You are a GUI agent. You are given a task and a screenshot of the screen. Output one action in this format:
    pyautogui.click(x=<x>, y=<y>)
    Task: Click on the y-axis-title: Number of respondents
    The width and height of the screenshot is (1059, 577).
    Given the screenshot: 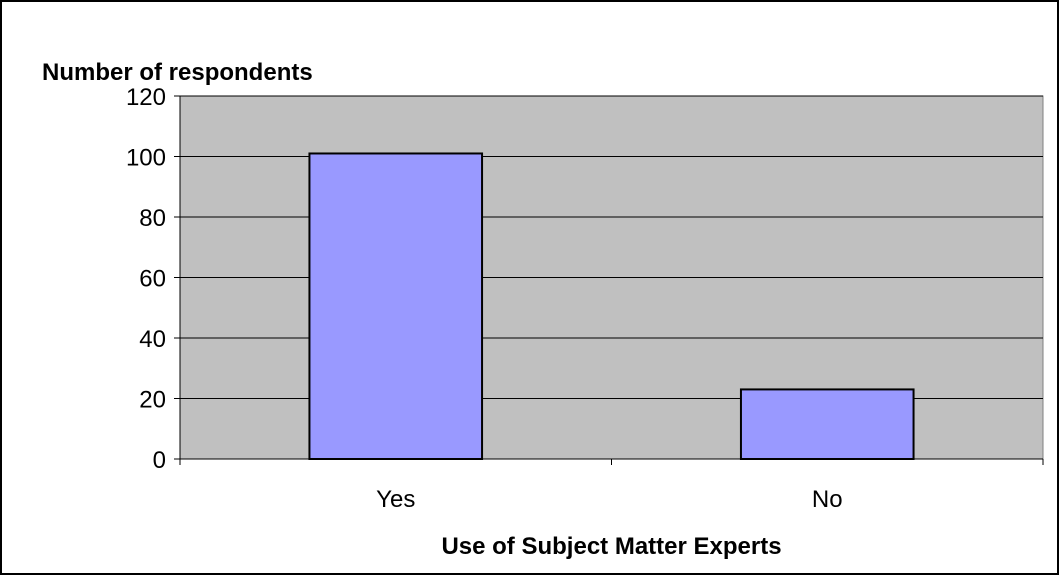 What is the action you would take?
    pyautogui.click(x=177, y=72)
    